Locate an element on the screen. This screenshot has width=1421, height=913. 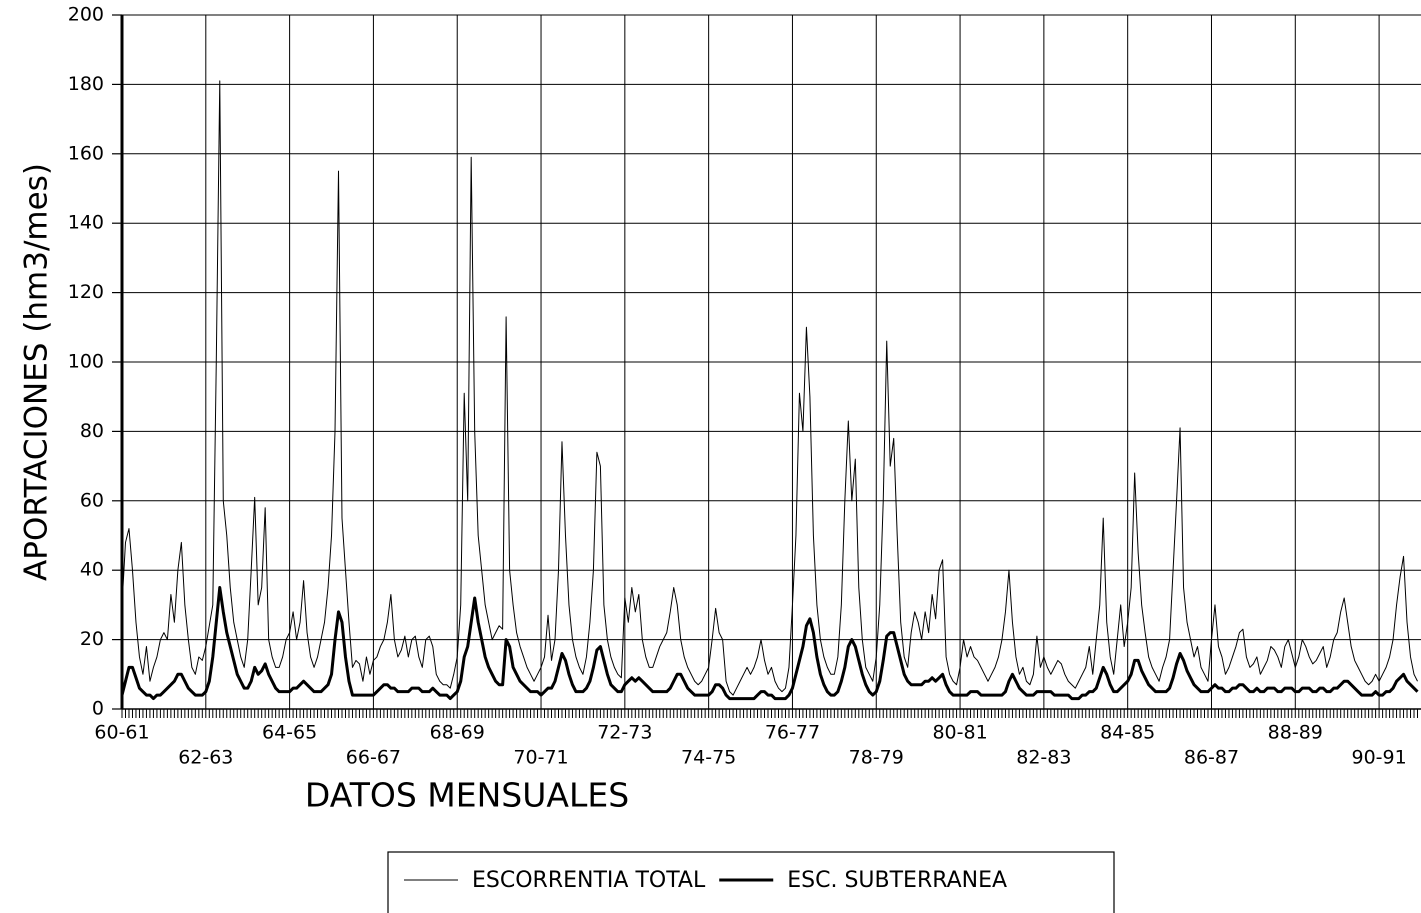
x-axis-title: DATOS MENSUALES is located at coordinates (467, 795).